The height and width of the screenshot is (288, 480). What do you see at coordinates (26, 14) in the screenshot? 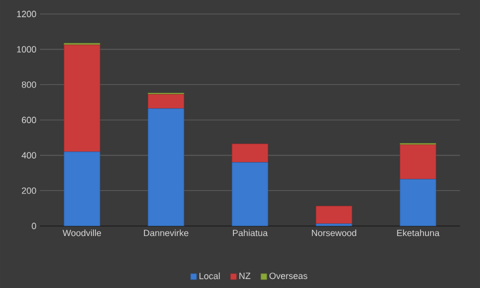
I see `y-tick-label: 1200` at bounding box center [26, 14].